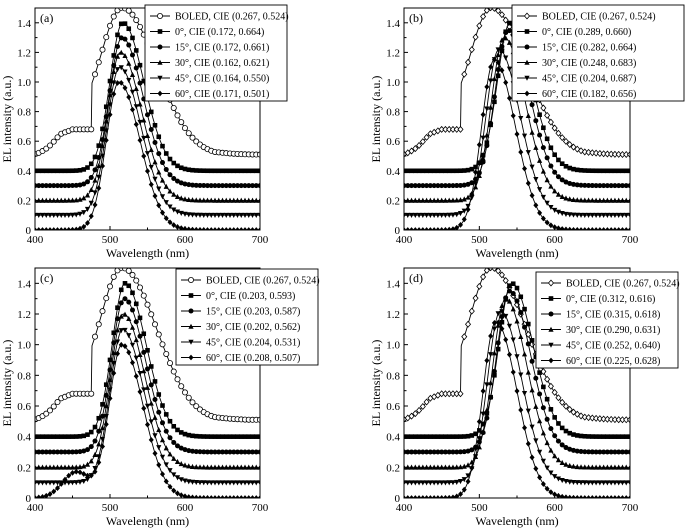 This screenshot has height=528, width=700. Describe the element at coordinates (398, 499) in the screenshot. I see `y-tick-label: 0` at that location.